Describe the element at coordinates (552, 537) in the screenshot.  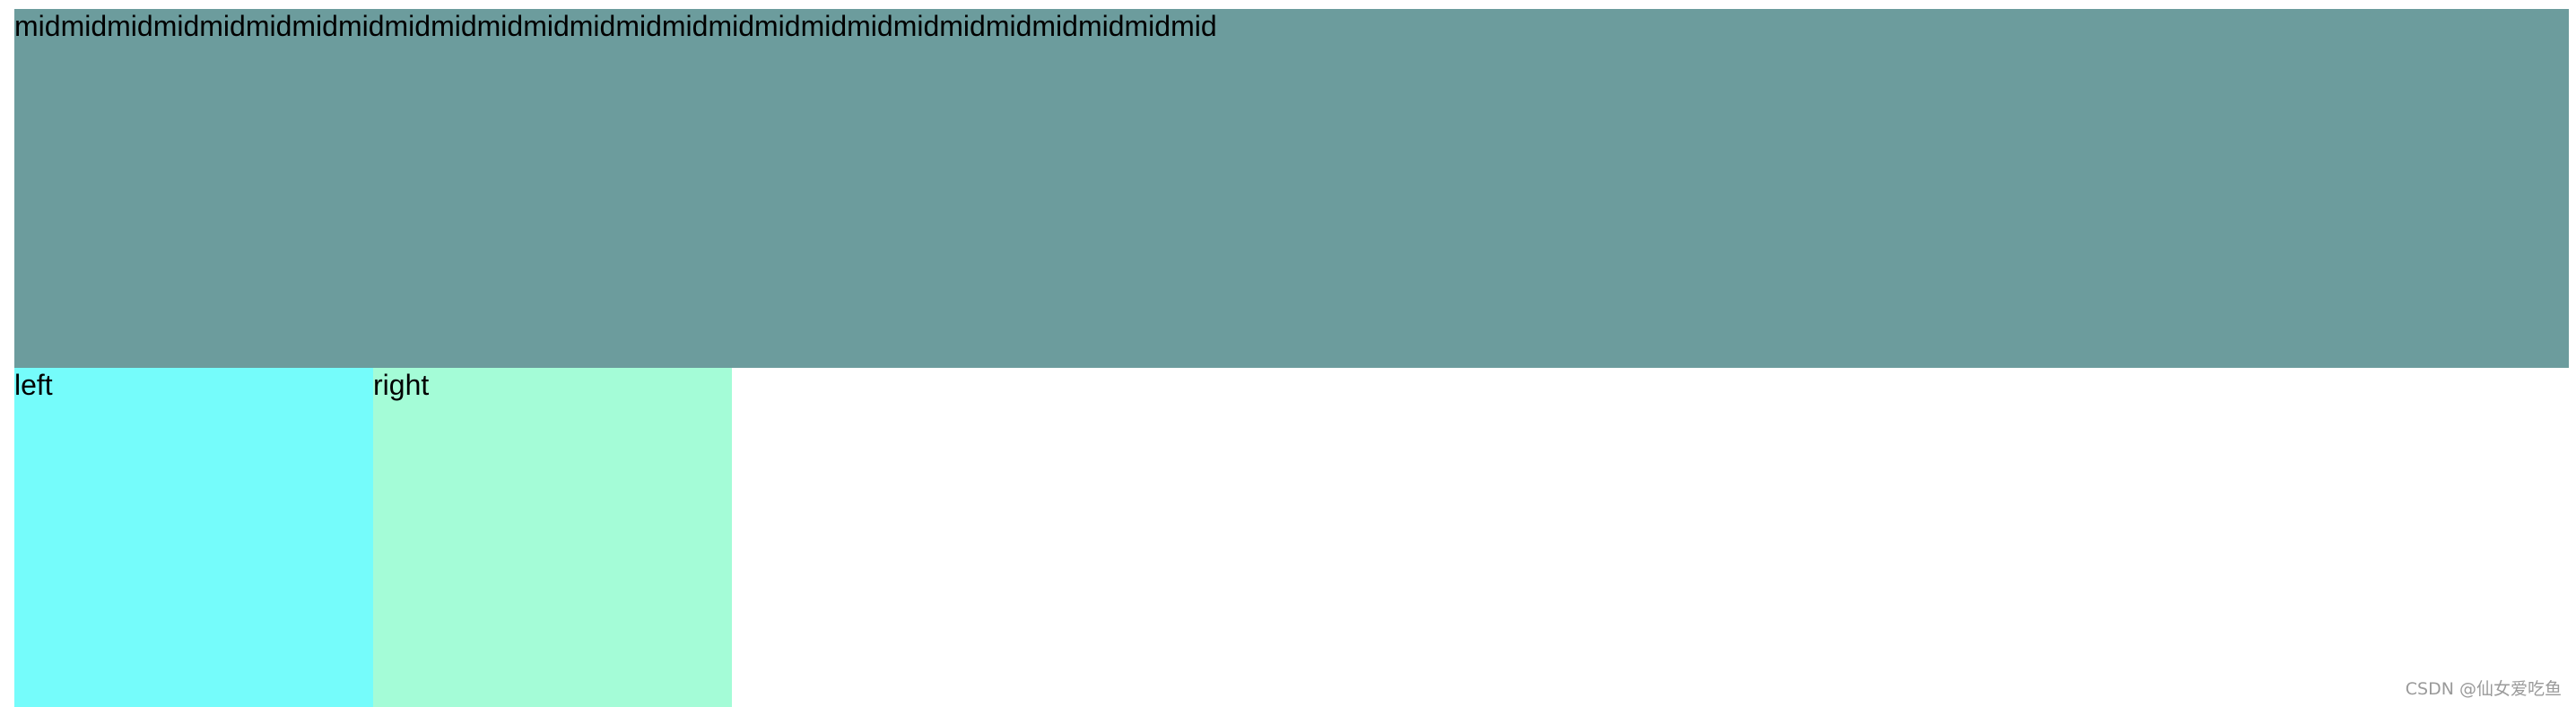
I see `right-column: right` at that location.